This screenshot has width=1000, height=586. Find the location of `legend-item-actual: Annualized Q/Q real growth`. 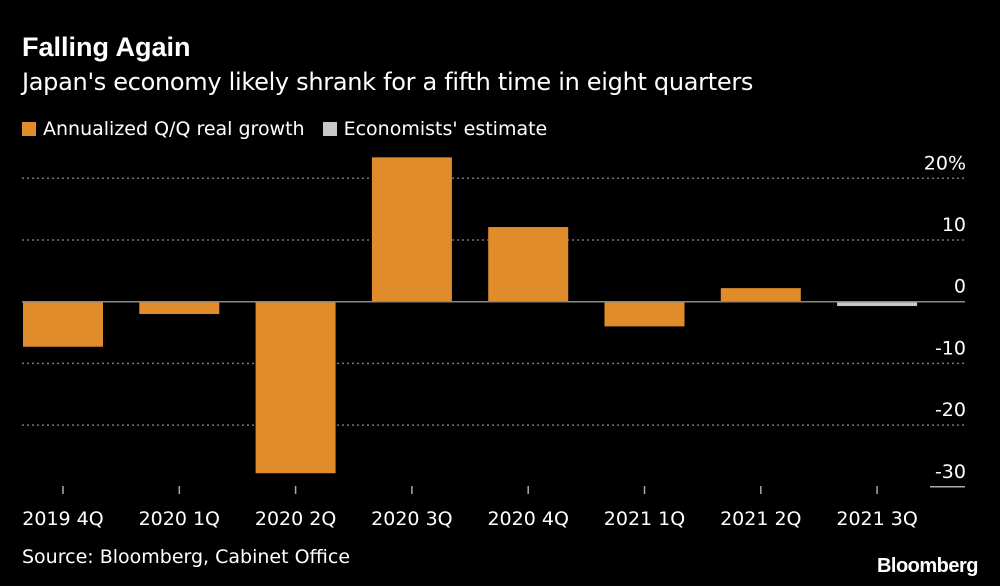

legend-item-actual: Annualized Q/Q real growth is located at coordinates (163, 129).